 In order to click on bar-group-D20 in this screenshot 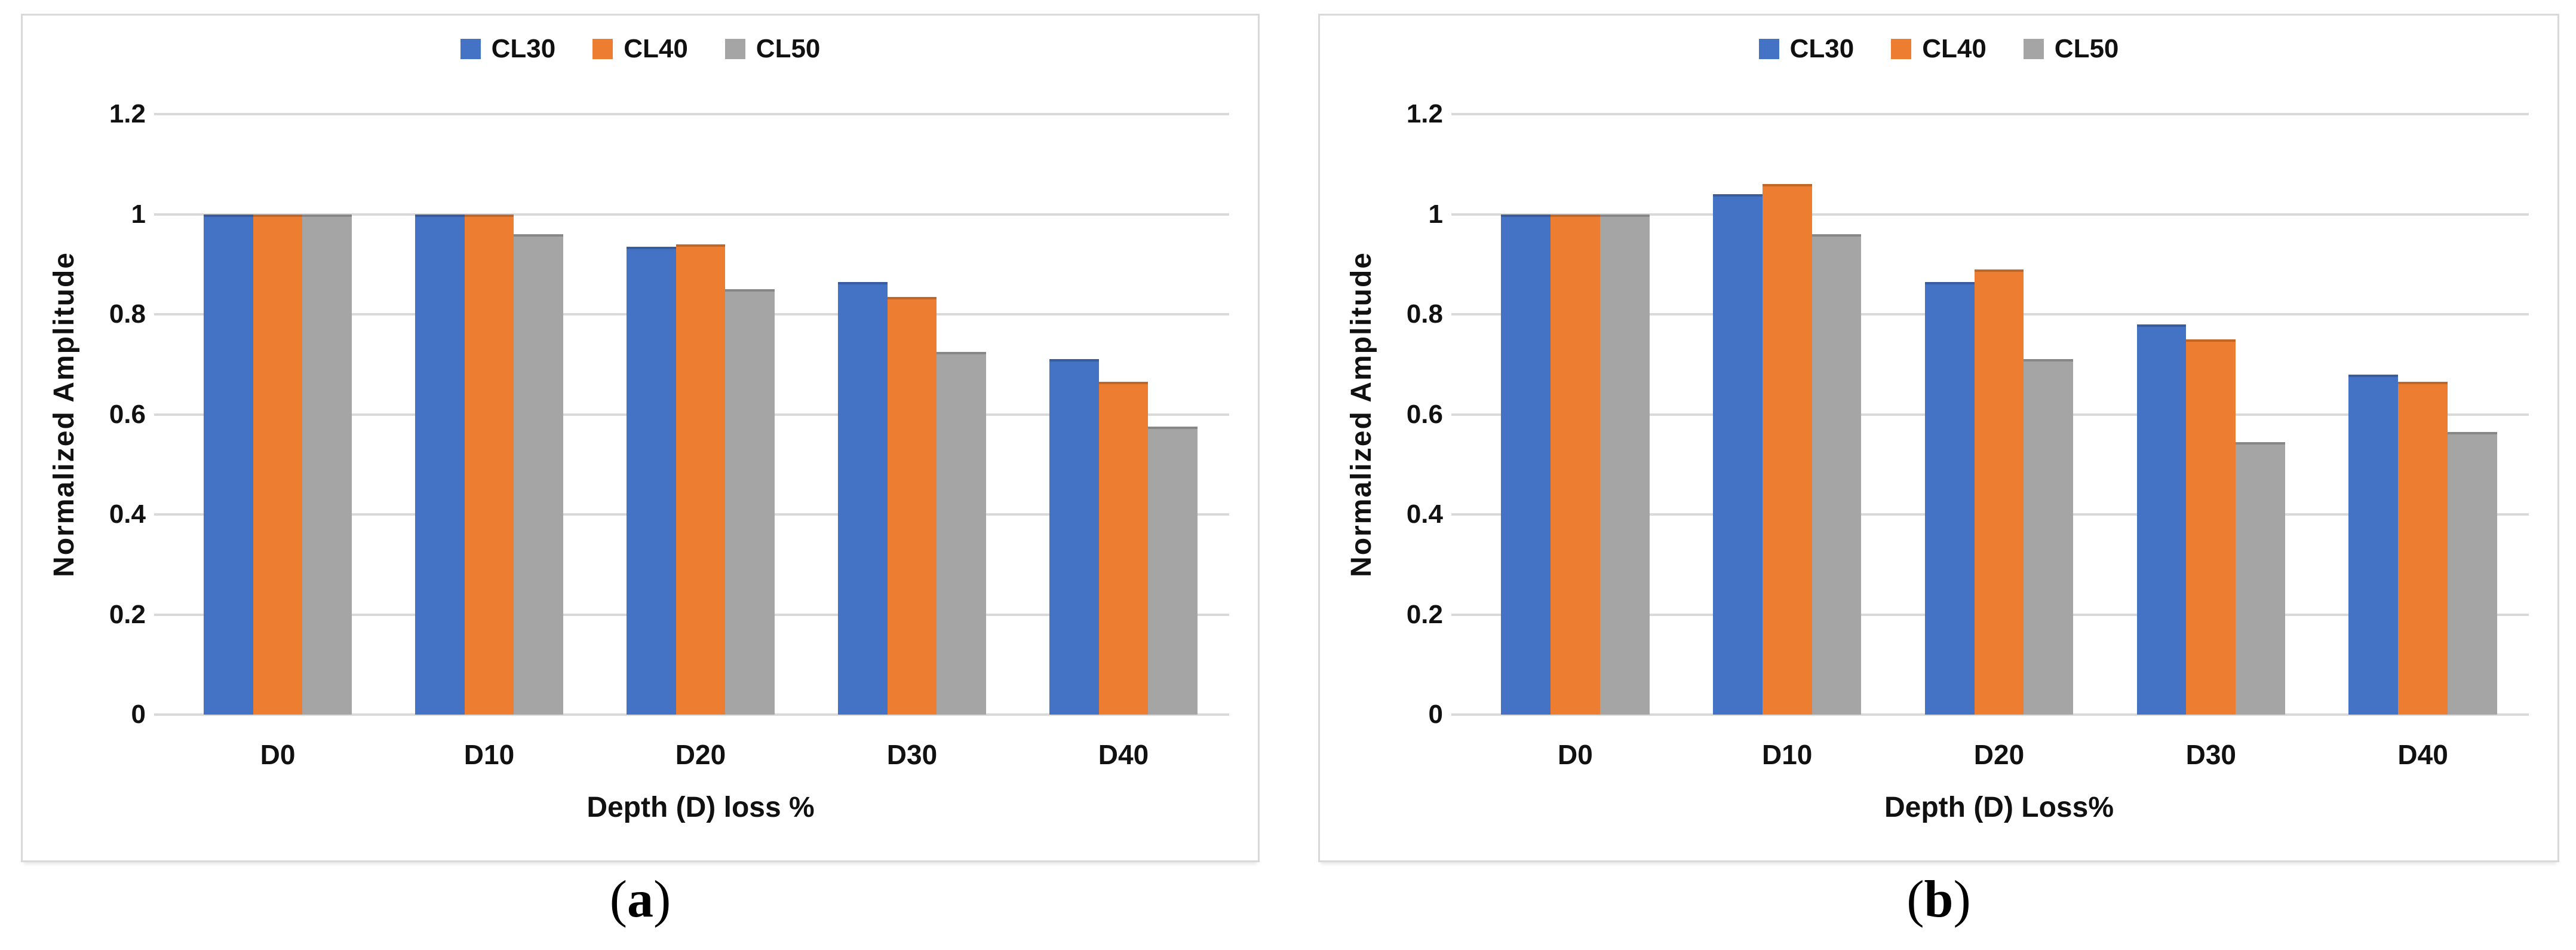, I will do `click(1999, 414)`.